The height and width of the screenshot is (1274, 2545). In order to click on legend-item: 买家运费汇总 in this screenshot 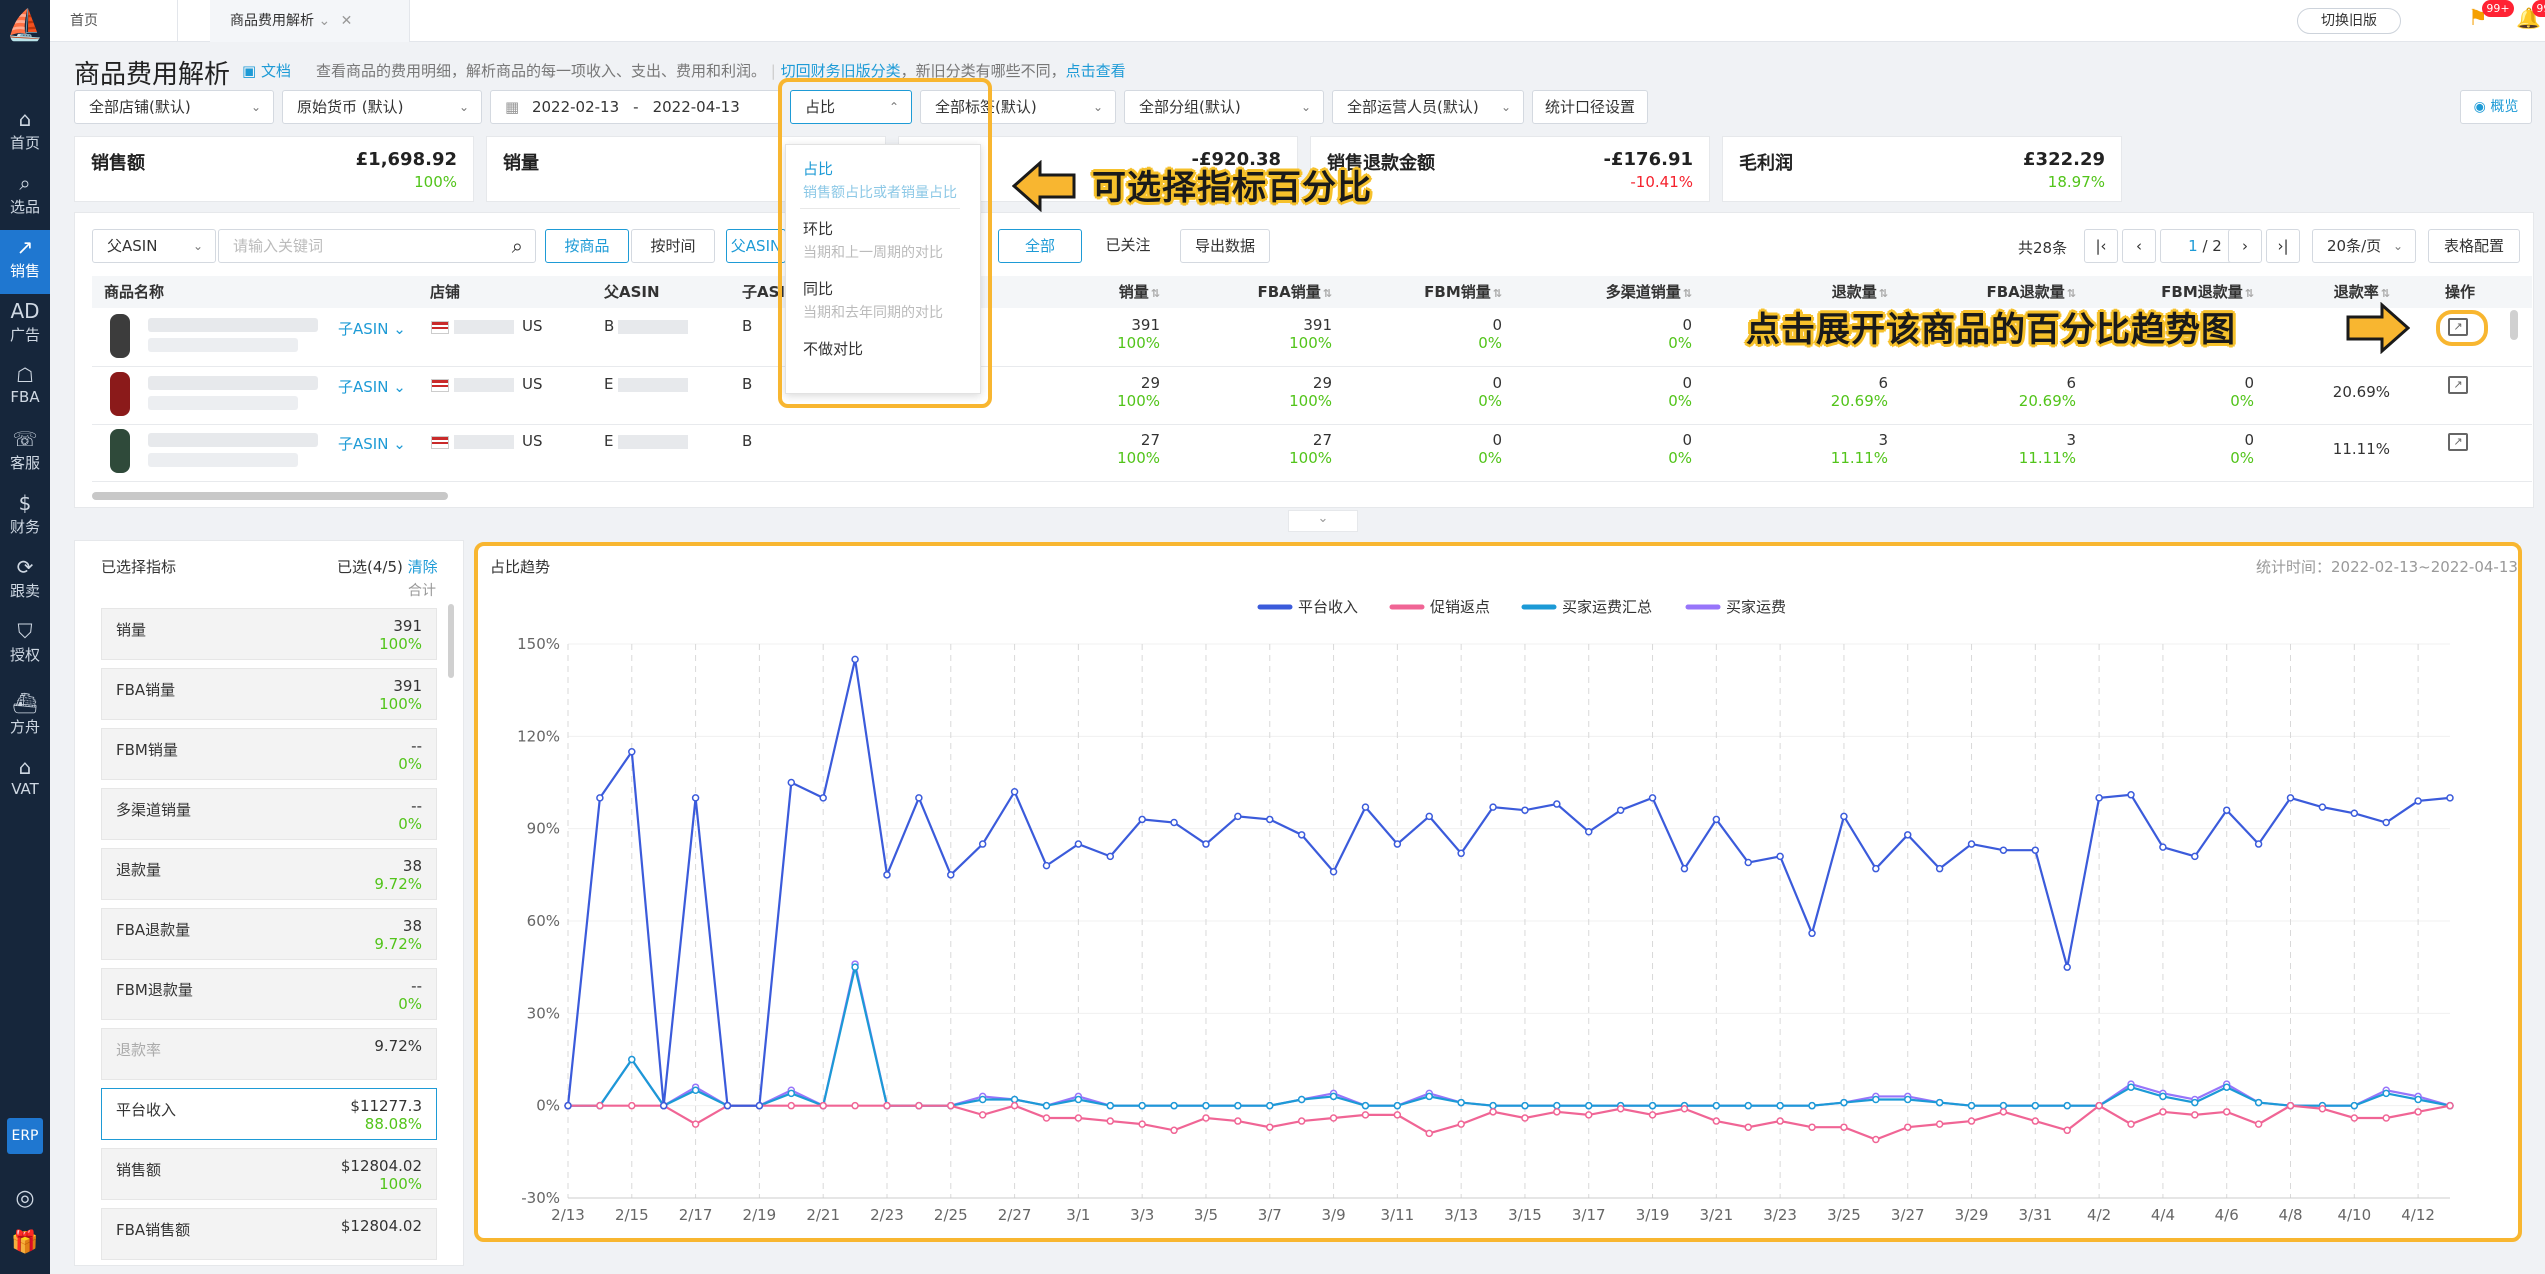, I will do `click(1586, 607)`.